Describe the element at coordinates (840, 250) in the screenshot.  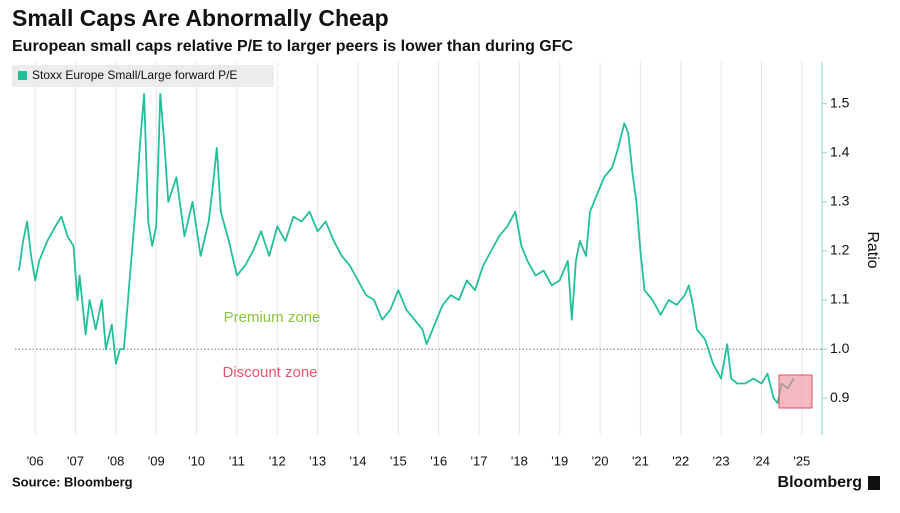
I see `y-tick-label: 1.2` at that location.